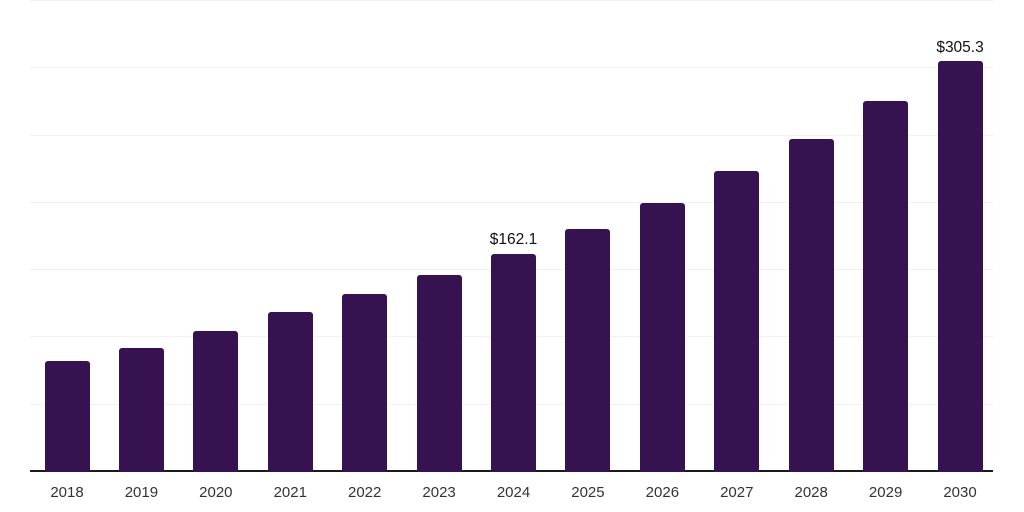 Image resolution: width=1024 pixels, height=512 pixels. Describe the element at coordinates (290, 492) in the screenshot. I see `x-tick-2021: 2021` at that location.